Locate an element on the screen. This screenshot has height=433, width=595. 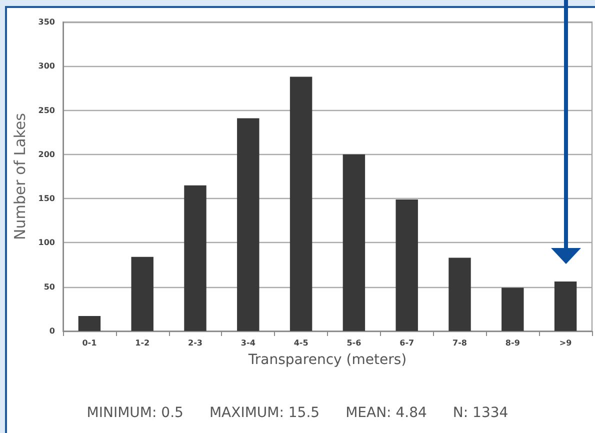
x-tick-label: 5-6 is located at coordinates (354, 343).